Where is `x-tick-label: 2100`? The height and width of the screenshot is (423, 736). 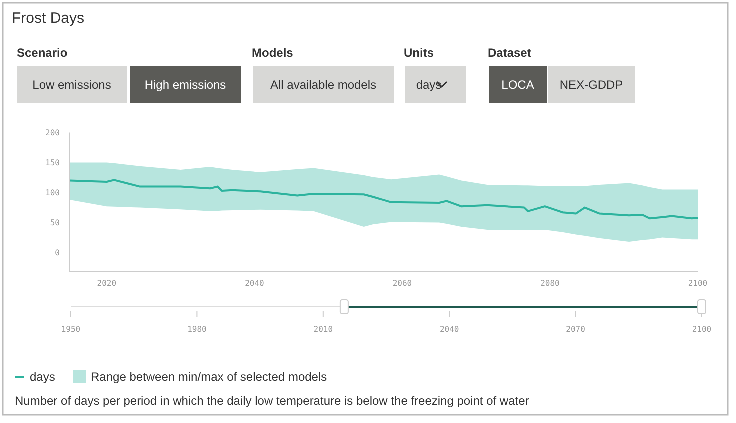
x-tick-label: 2100 is located at coordinates (698, 283).